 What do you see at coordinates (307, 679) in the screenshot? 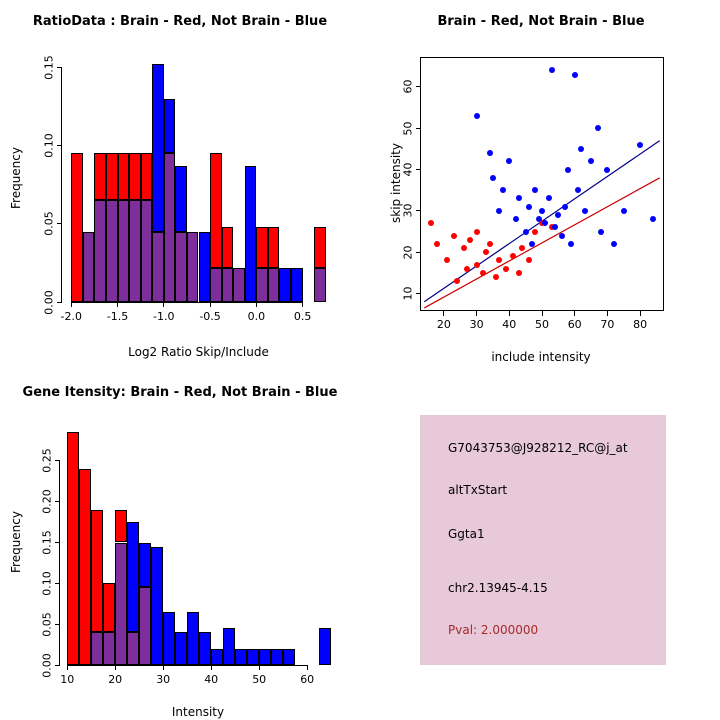
I see `x-tick-label: 60` at bounding box center [307, 679].